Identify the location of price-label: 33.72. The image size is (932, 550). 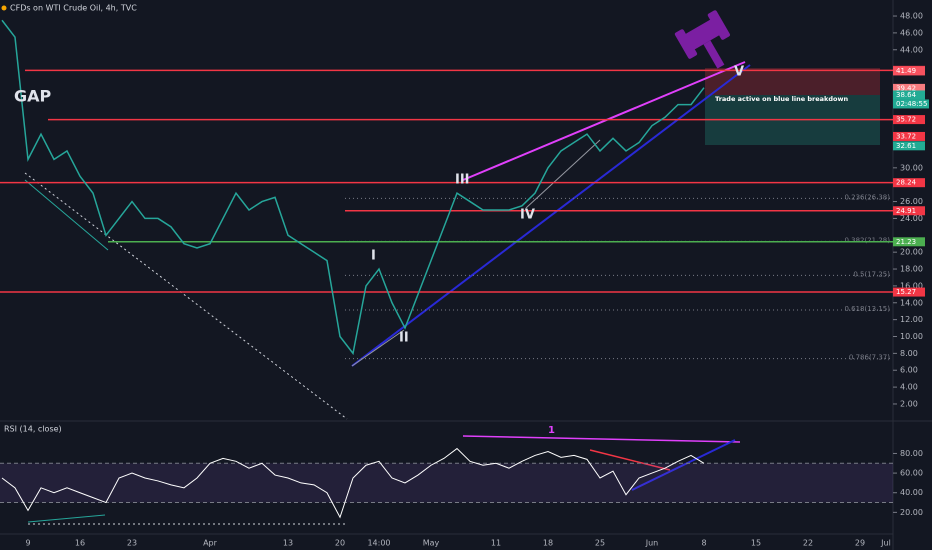
(906, 136).